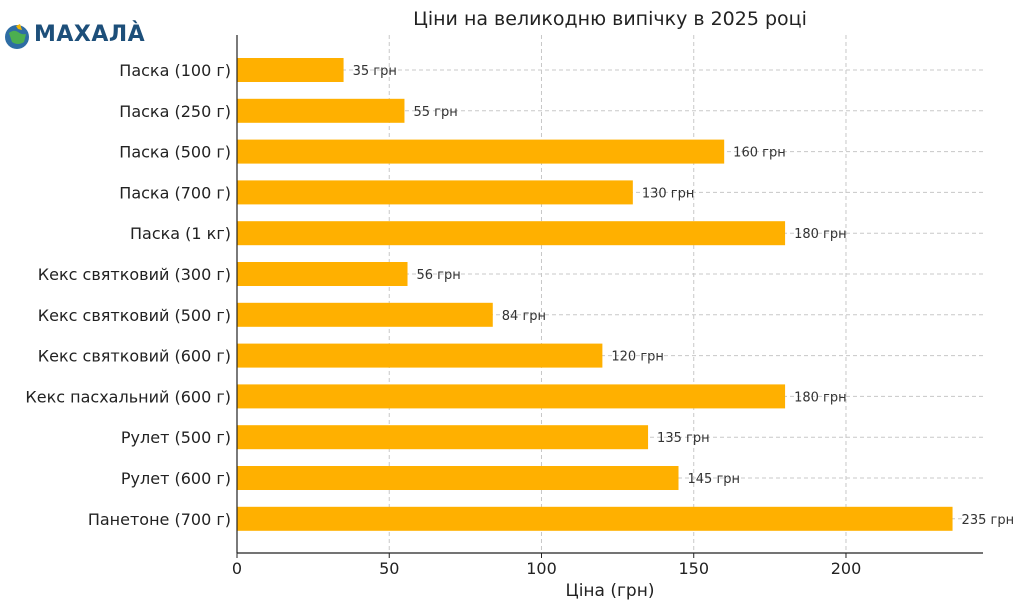  Describe the element at coordinates (637, 357) in the screenshot. I see `value-label: 120 грн` at that location.